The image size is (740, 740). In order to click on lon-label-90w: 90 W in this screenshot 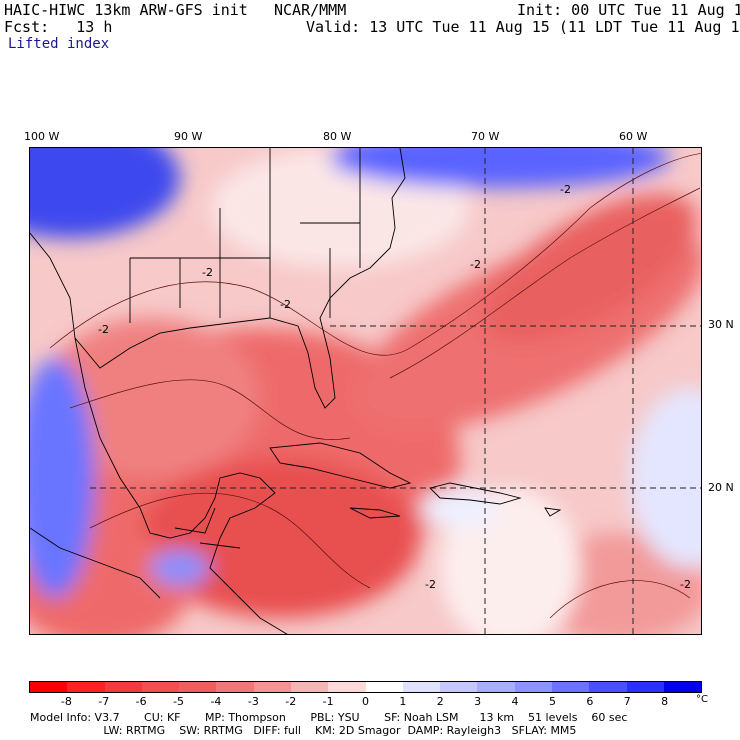, I will do `click(188, 136)`.